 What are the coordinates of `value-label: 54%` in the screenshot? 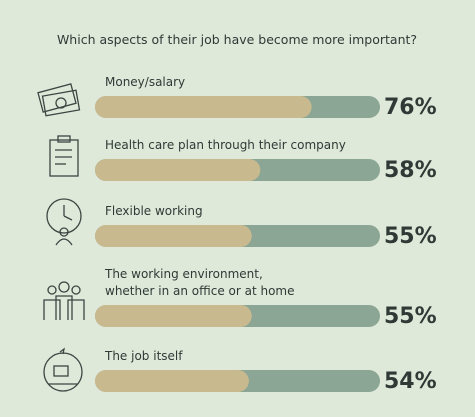 It's located at (410, 381).